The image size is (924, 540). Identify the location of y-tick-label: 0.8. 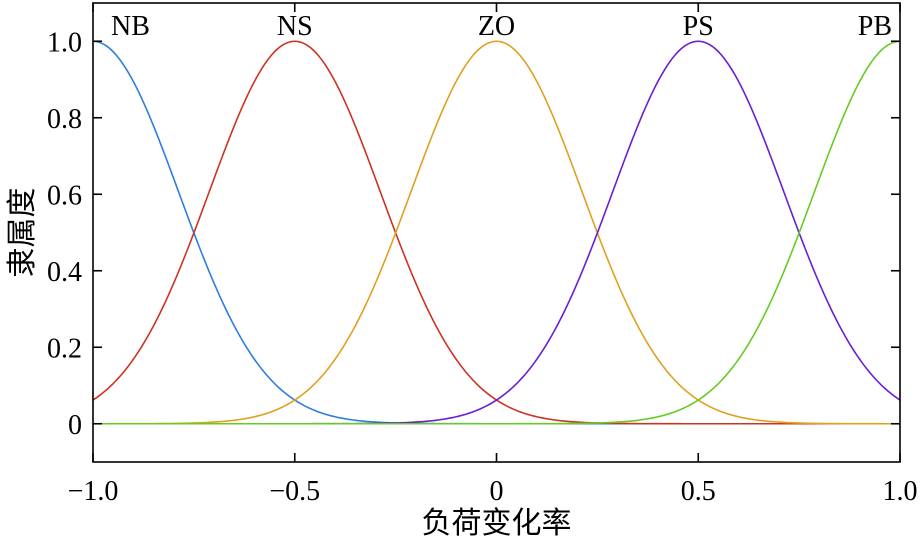
(64, 119).